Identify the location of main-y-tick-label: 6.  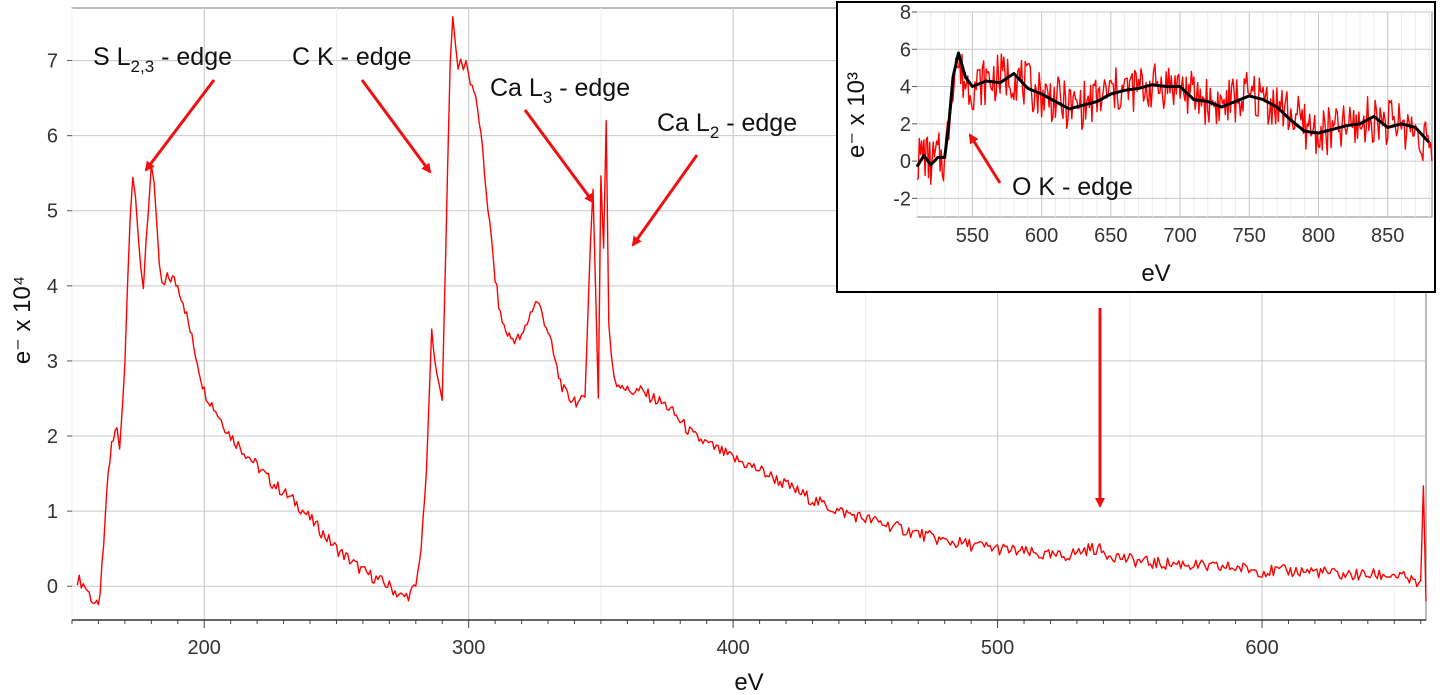
(52, 137).